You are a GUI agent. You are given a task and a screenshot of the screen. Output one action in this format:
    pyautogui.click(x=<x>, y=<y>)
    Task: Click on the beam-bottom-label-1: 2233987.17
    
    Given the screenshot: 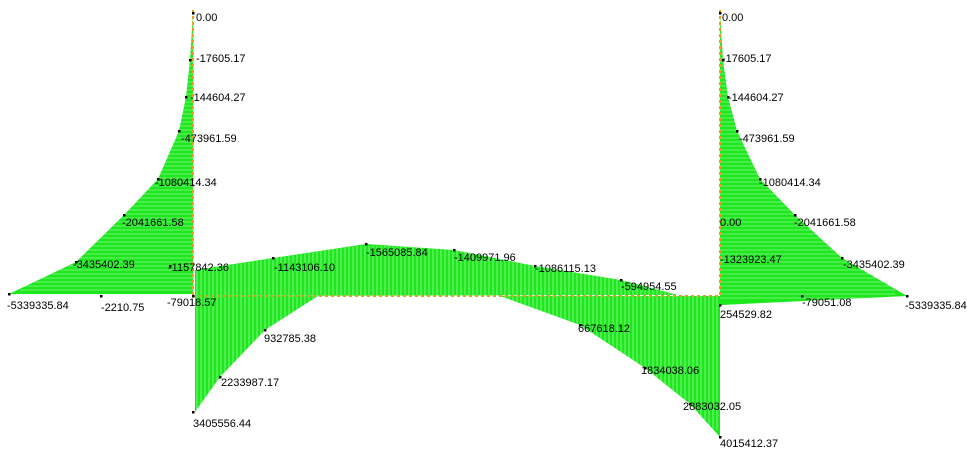 What is the action you would take?
    pyautogui.click(x=250, y=383)
    